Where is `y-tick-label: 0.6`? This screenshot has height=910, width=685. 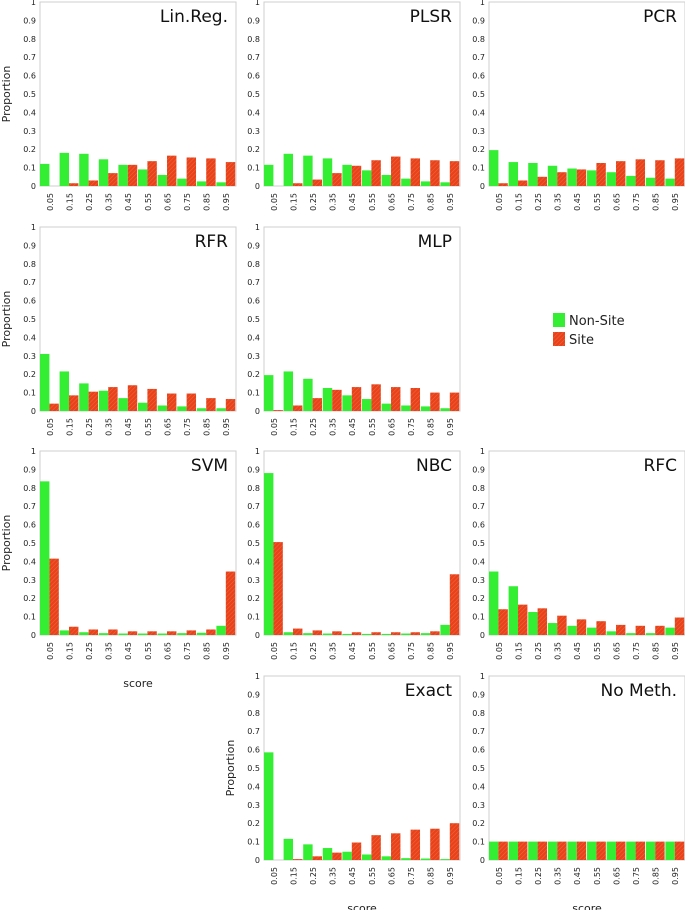
y-tick-label: 0.6 is located at coordinates (478, 525).